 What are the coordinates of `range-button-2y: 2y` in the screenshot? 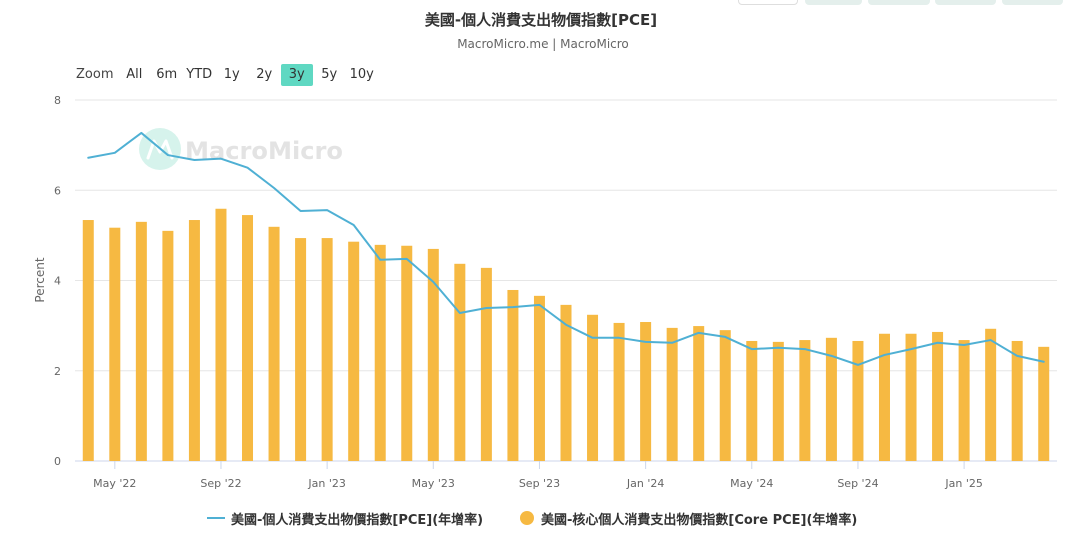 It's located at (264, 74).